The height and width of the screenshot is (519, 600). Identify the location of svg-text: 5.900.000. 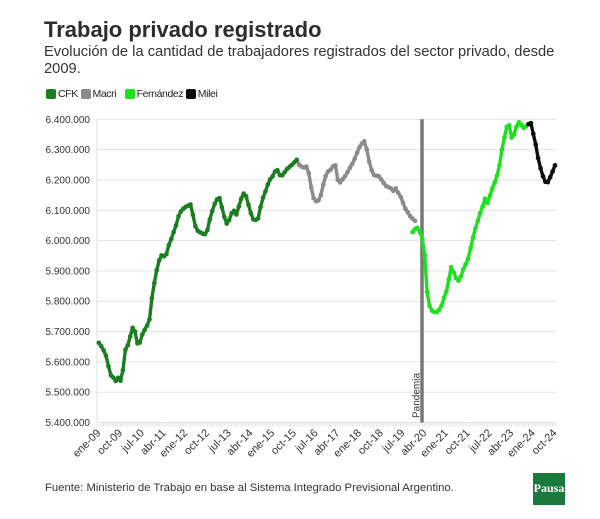
(68, 271).